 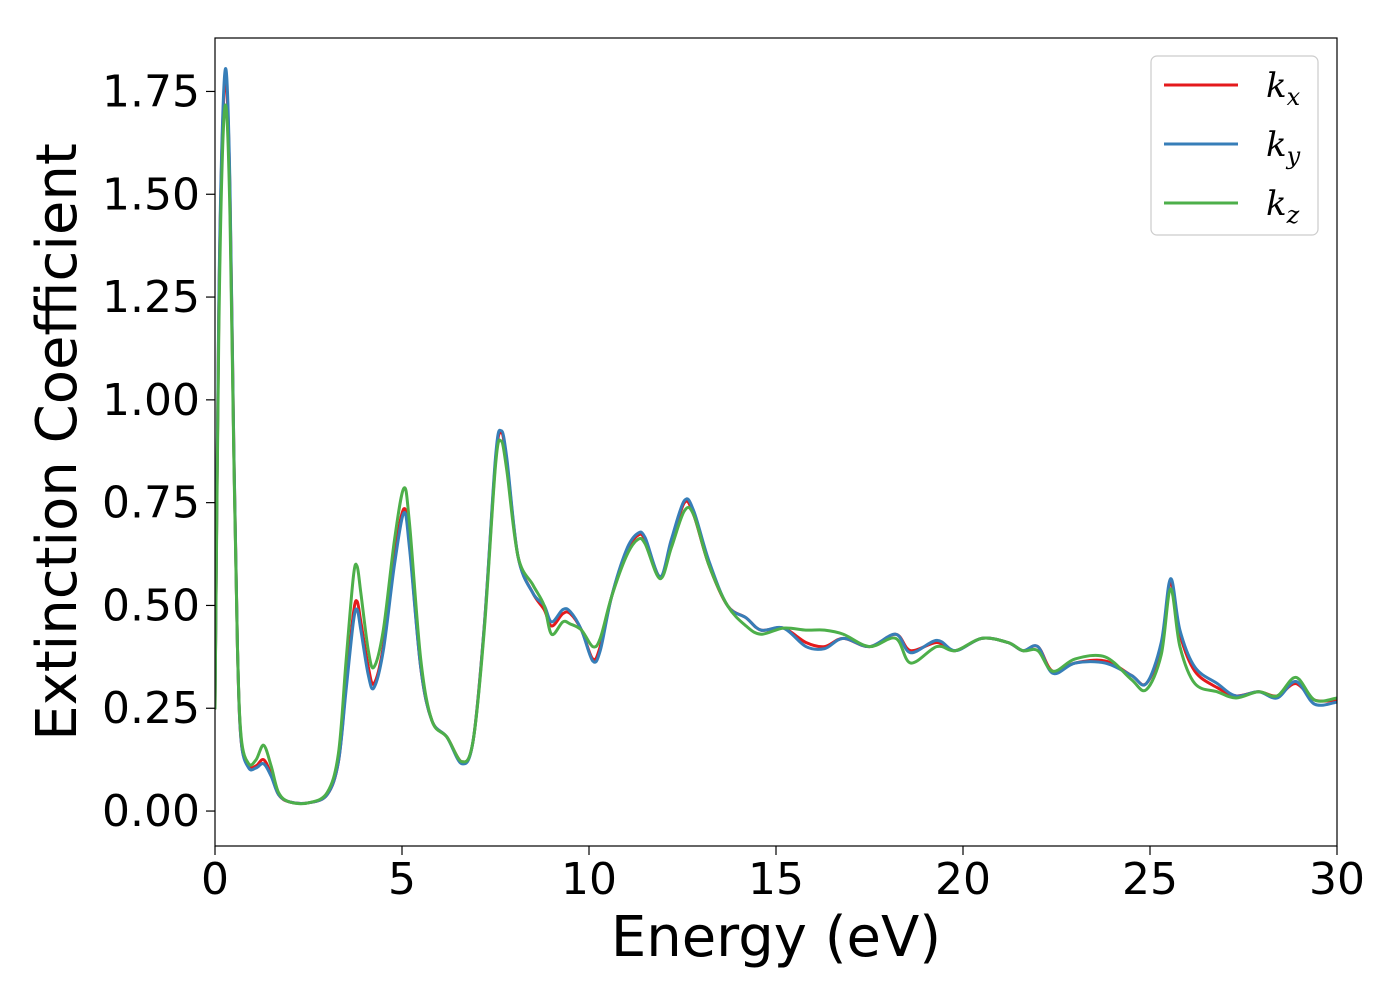 I want to click on y-tick-label: 1.50, so click(x=151, y=194).